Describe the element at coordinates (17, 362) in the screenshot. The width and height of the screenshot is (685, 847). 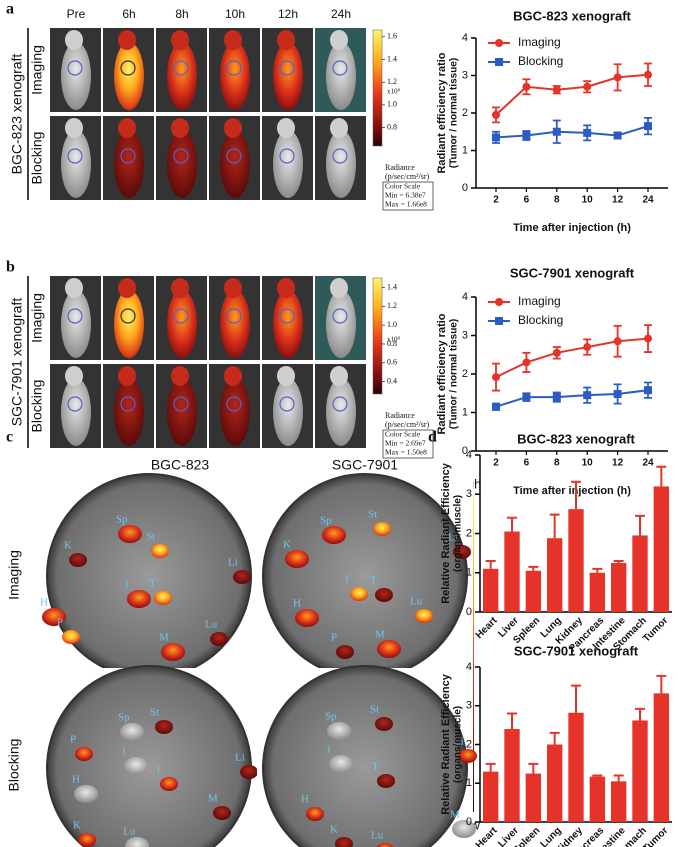
I see `group-label: SGC-7901 xenograft` at that location.